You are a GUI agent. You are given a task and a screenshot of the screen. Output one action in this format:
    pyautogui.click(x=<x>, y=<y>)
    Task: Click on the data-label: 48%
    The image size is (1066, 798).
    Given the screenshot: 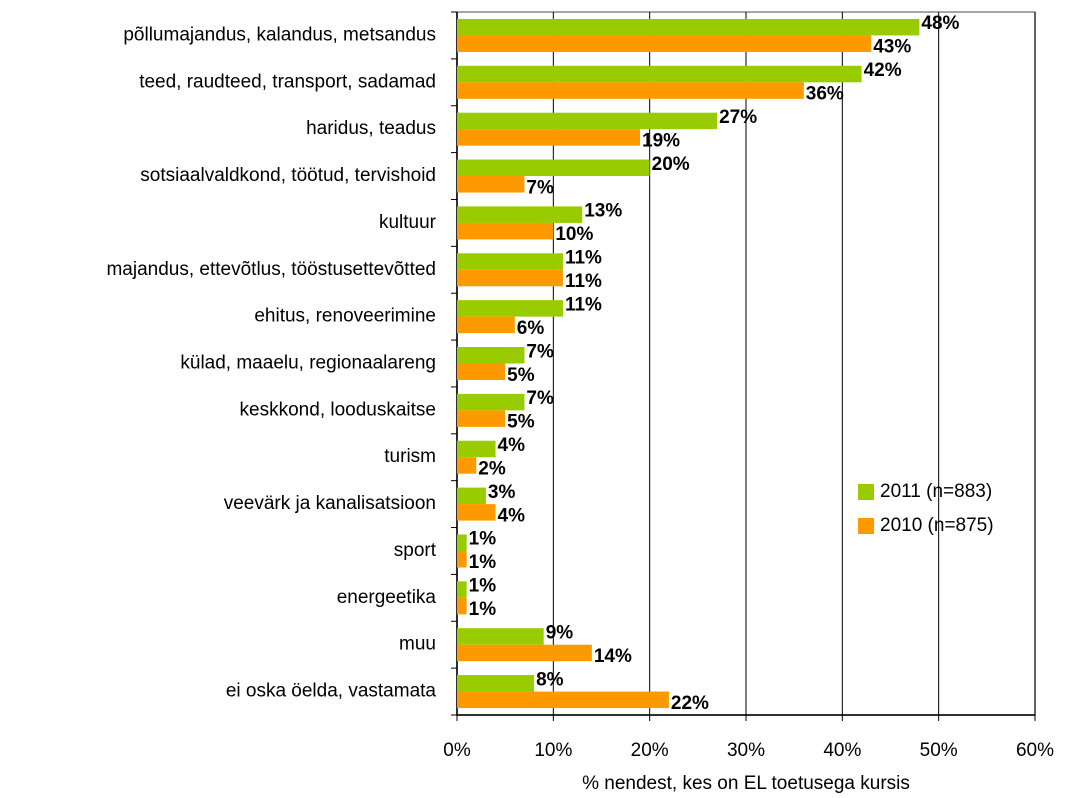 What is the action you would take?
    pyautogui.click(x=940, y=23)
    